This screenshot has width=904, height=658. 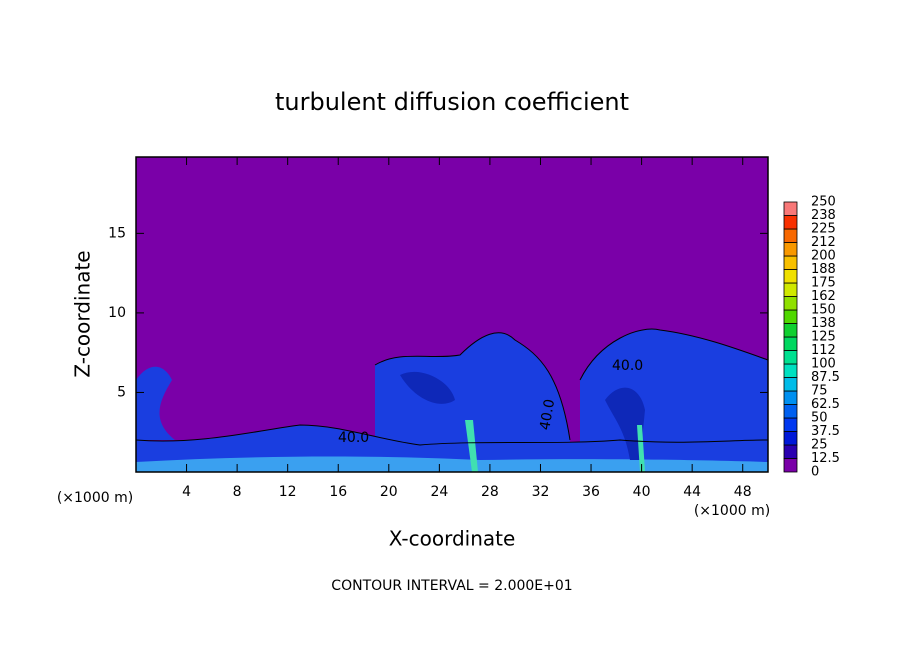 I want to click on colorbar-label: 212, so click(x=823, y=242).